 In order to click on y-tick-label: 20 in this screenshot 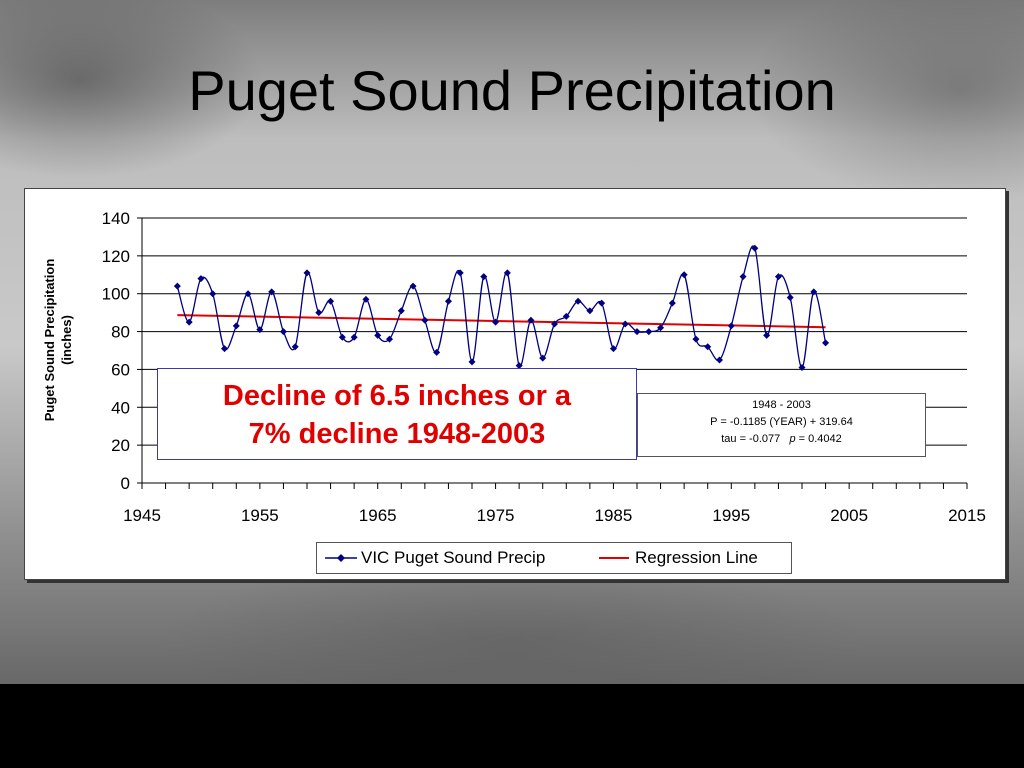, I will do `click(120, 445)`.